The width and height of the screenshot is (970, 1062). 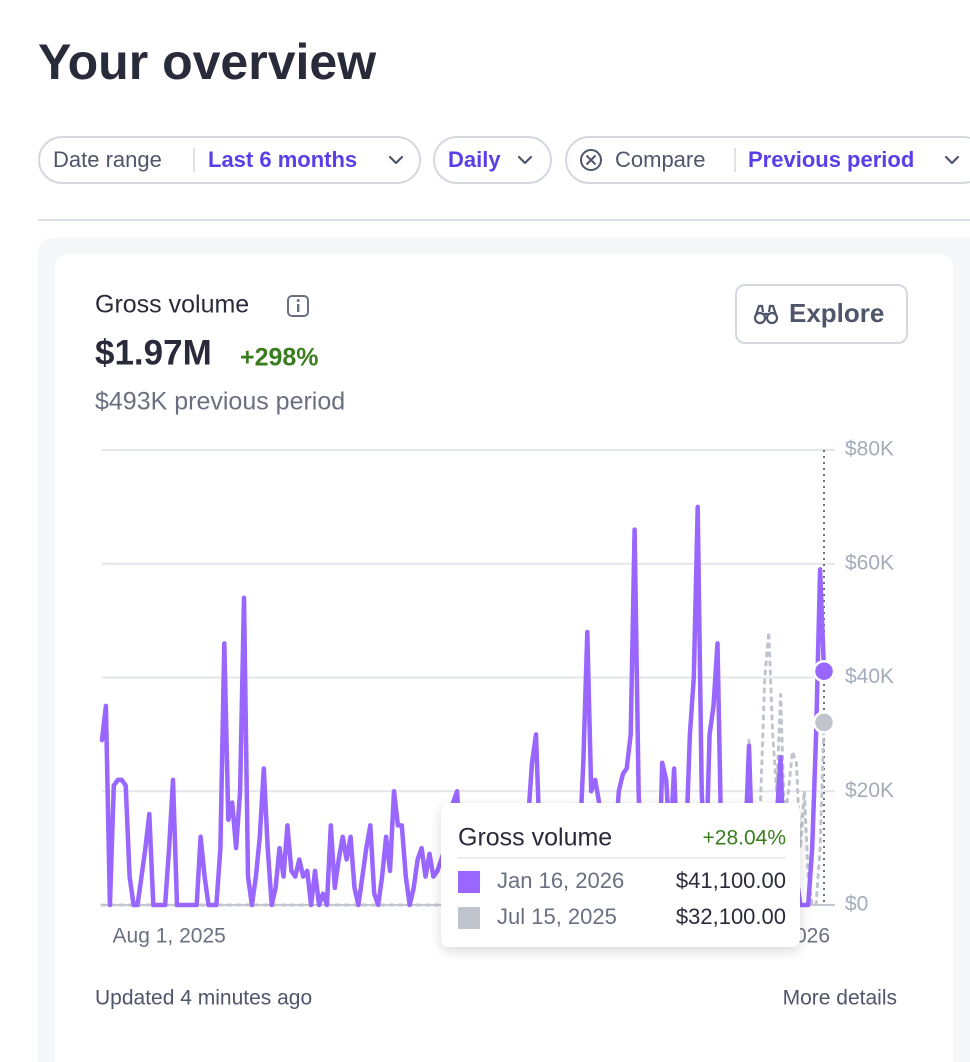 I want to click on clear-icon-x, so click(x=591, y=160).